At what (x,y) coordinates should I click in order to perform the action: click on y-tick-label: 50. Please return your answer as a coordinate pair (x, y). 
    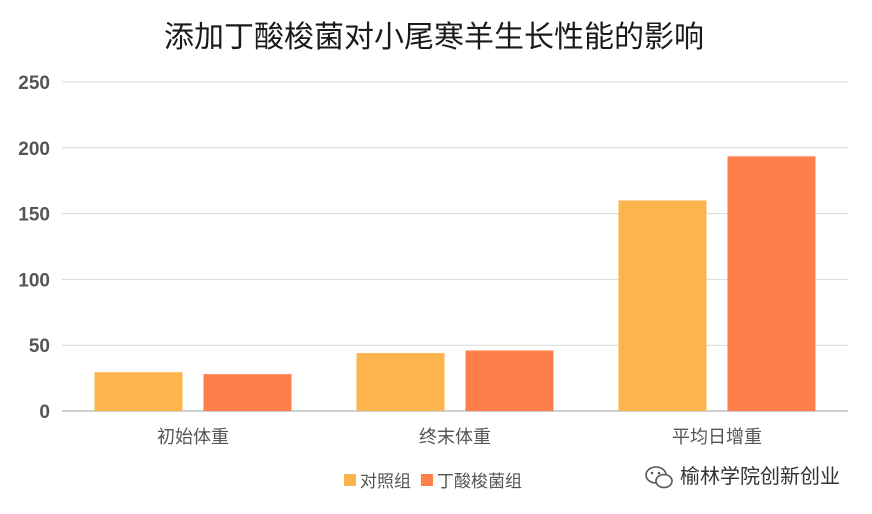
    Looking at the image, I should click on (39, 346).